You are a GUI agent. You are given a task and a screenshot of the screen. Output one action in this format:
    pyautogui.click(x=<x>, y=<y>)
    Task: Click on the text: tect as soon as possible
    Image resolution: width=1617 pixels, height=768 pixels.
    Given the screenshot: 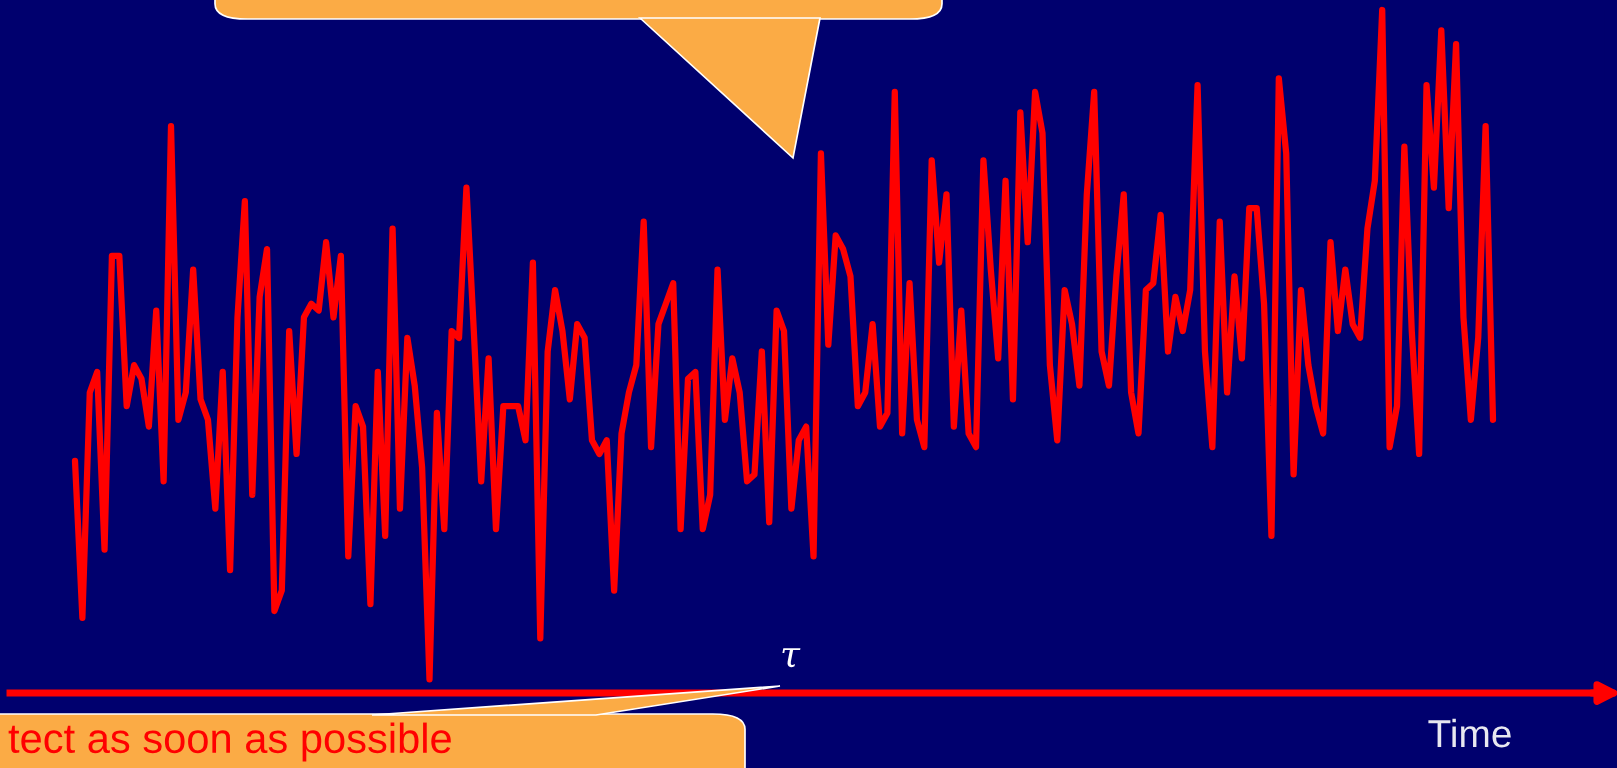 What is the action you would take?
    pyautogui.click(x=229, y=742)
    